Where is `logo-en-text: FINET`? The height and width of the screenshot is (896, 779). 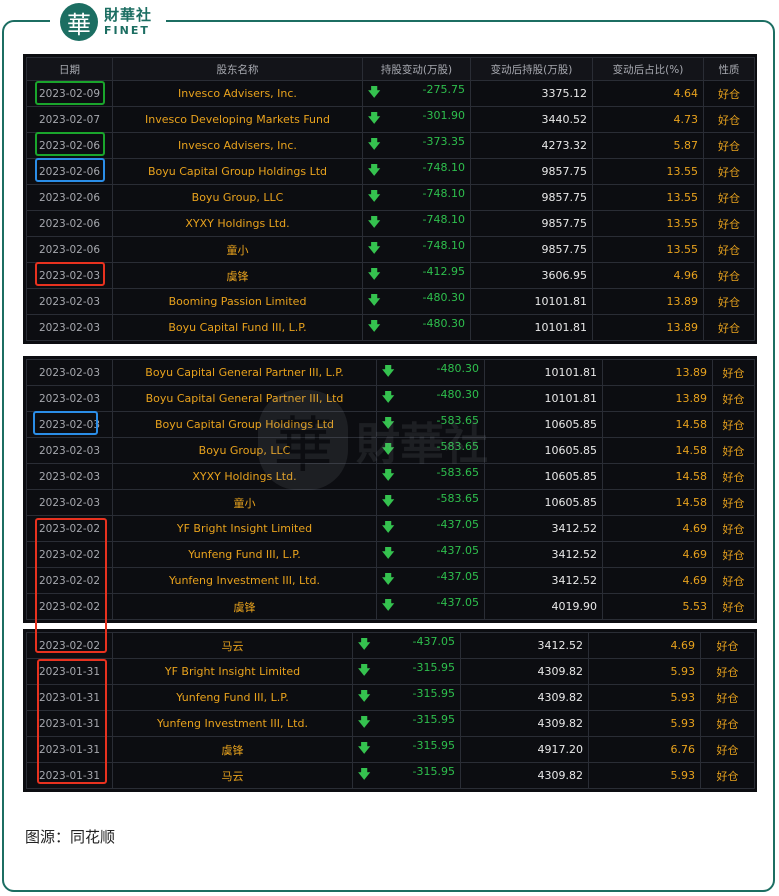 logo-en-text: FINET is located at coordinates (127, 30).